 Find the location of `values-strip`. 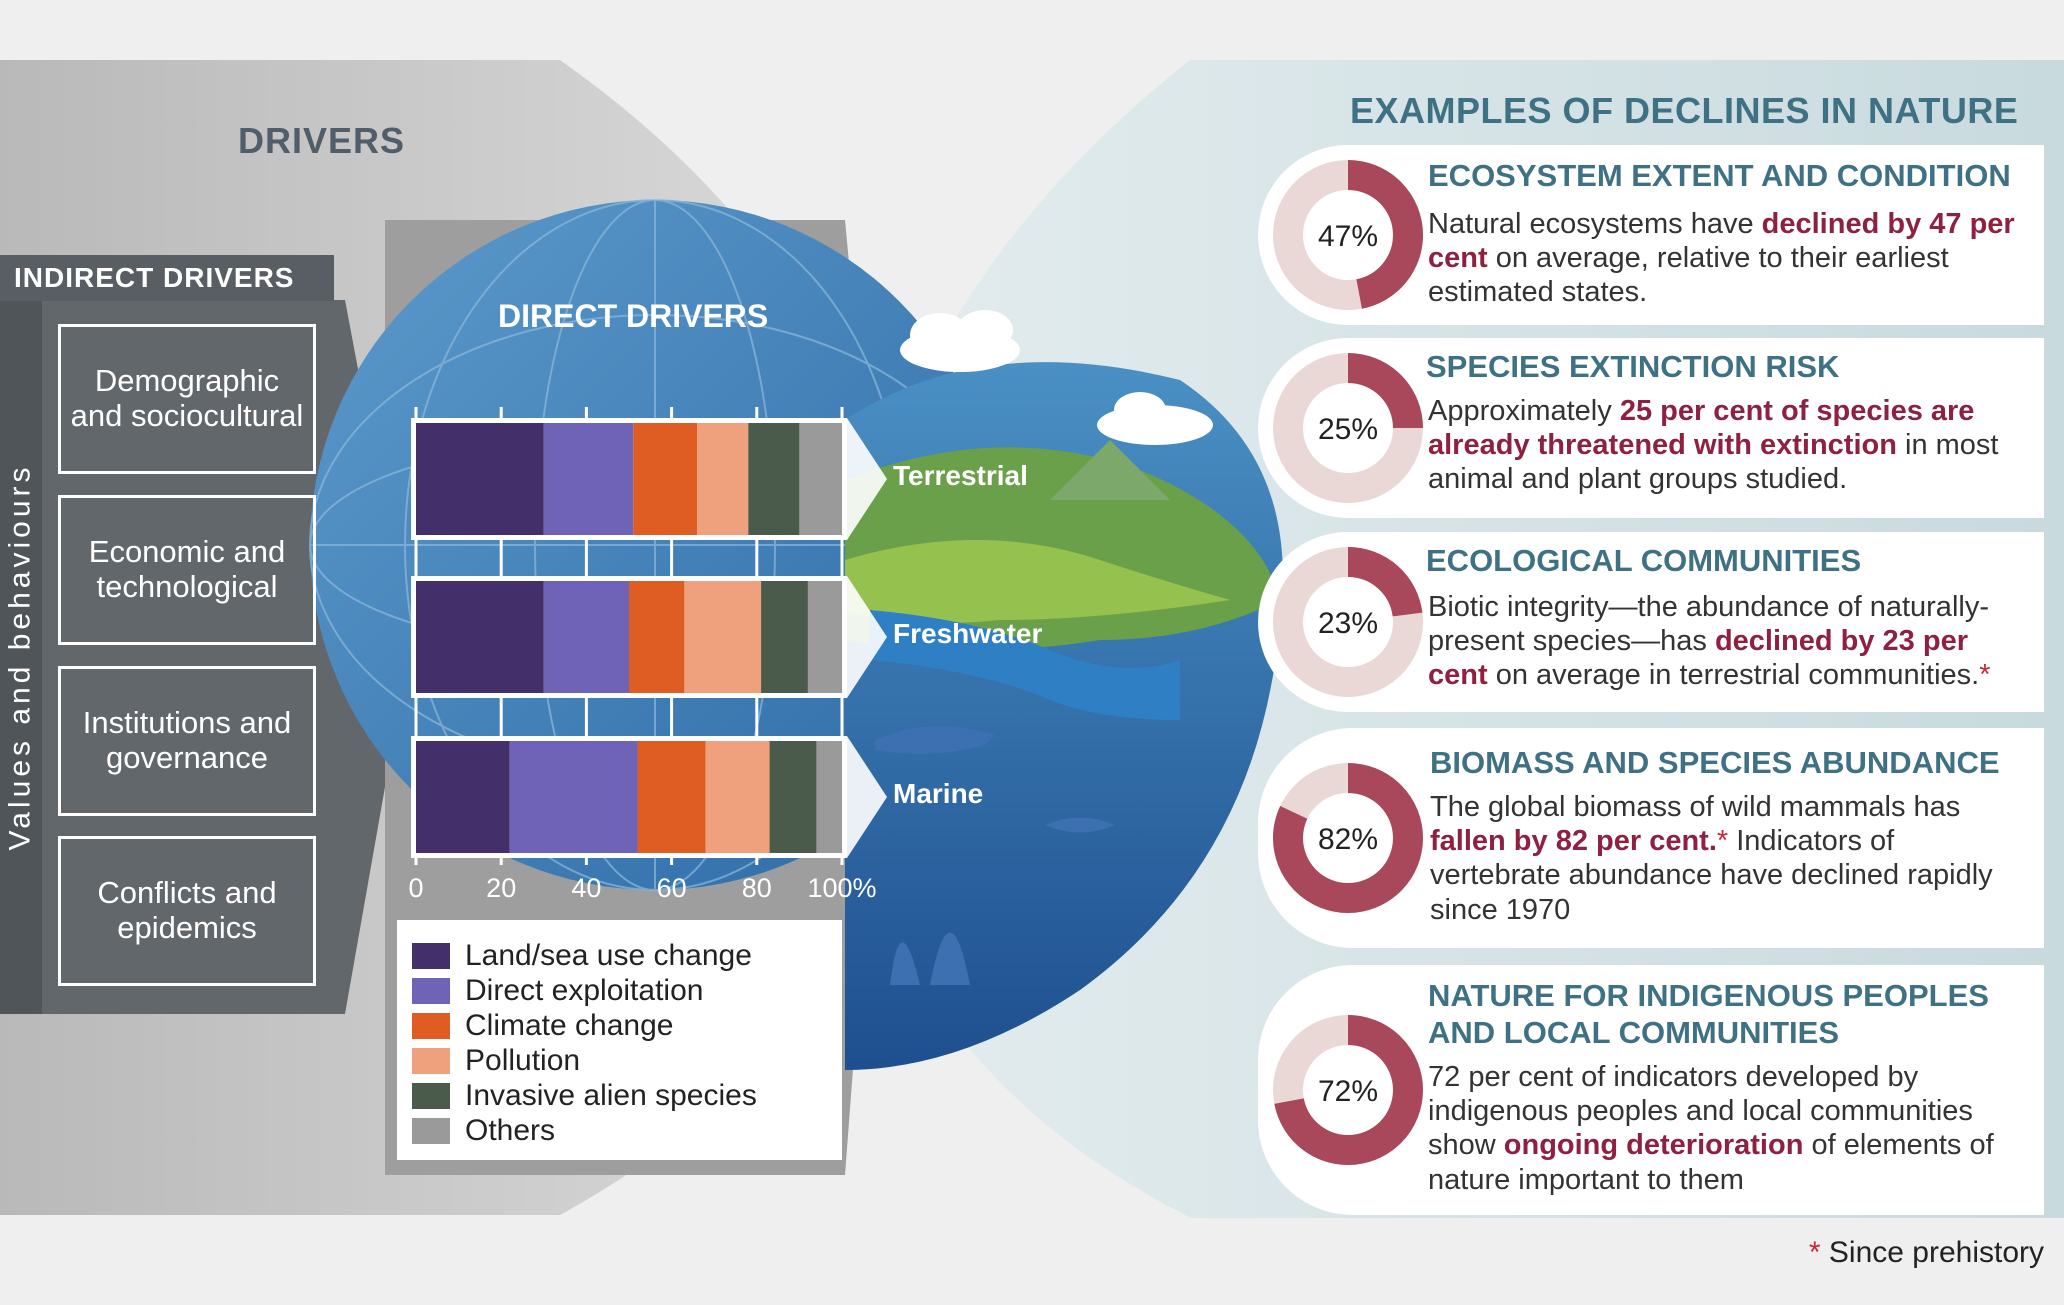

values-strip is located at coordinates (21, 657).